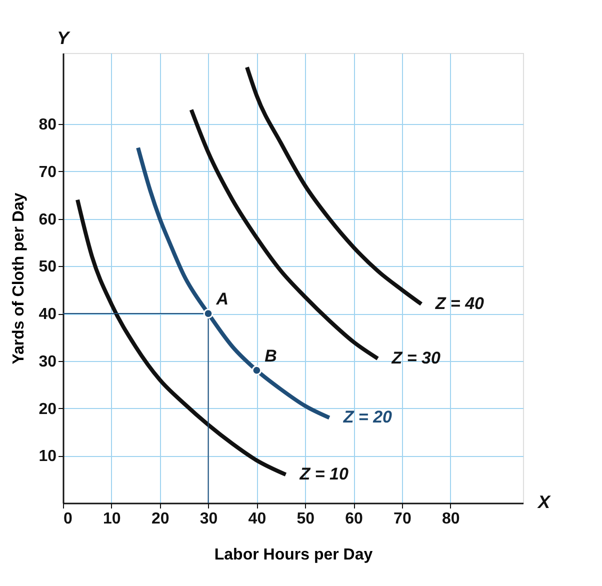 The height and width of the screenshot is (586, 602). What do you see at coordinates (293, 555) in the screenshot?
I see `x-axis-title: Labor Hours per Day` at bounding box center [293, 555].